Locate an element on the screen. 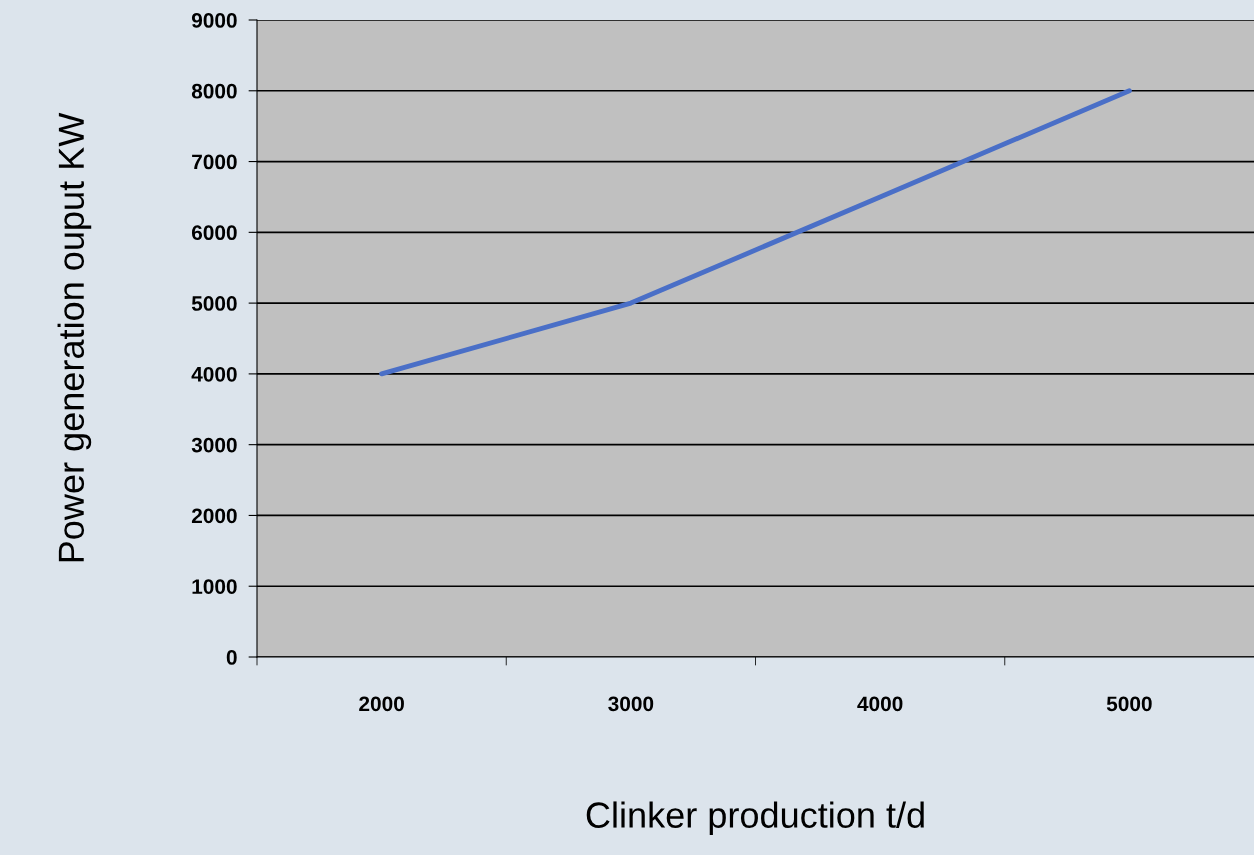 The height and width of the screenshot is (855, 1254). y-tick-label: 8000 is located at coordinates (214, 91).